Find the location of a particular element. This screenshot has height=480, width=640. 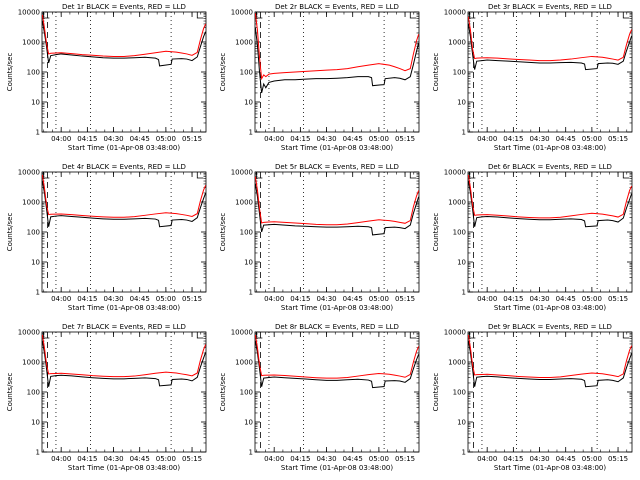

panel-title: Det 6r BLACK = Events, RED = LLD is located at coordinates (550, 167).